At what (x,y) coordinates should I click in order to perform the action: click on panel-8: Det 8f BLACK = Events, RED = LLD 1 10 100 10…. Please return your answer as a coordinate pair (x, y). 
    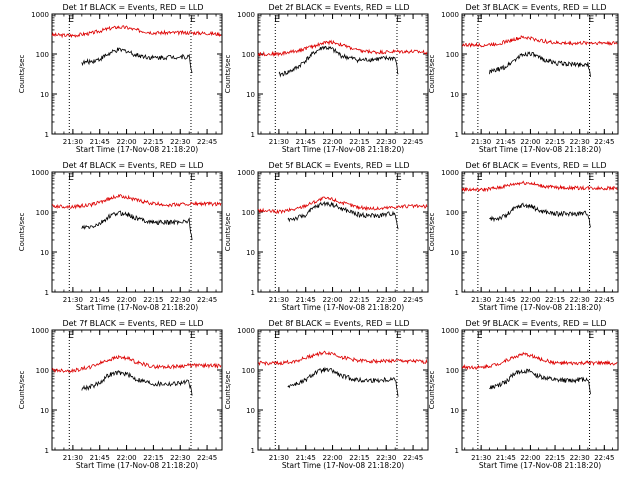
    Looking at the image, I should click on (326, 394).